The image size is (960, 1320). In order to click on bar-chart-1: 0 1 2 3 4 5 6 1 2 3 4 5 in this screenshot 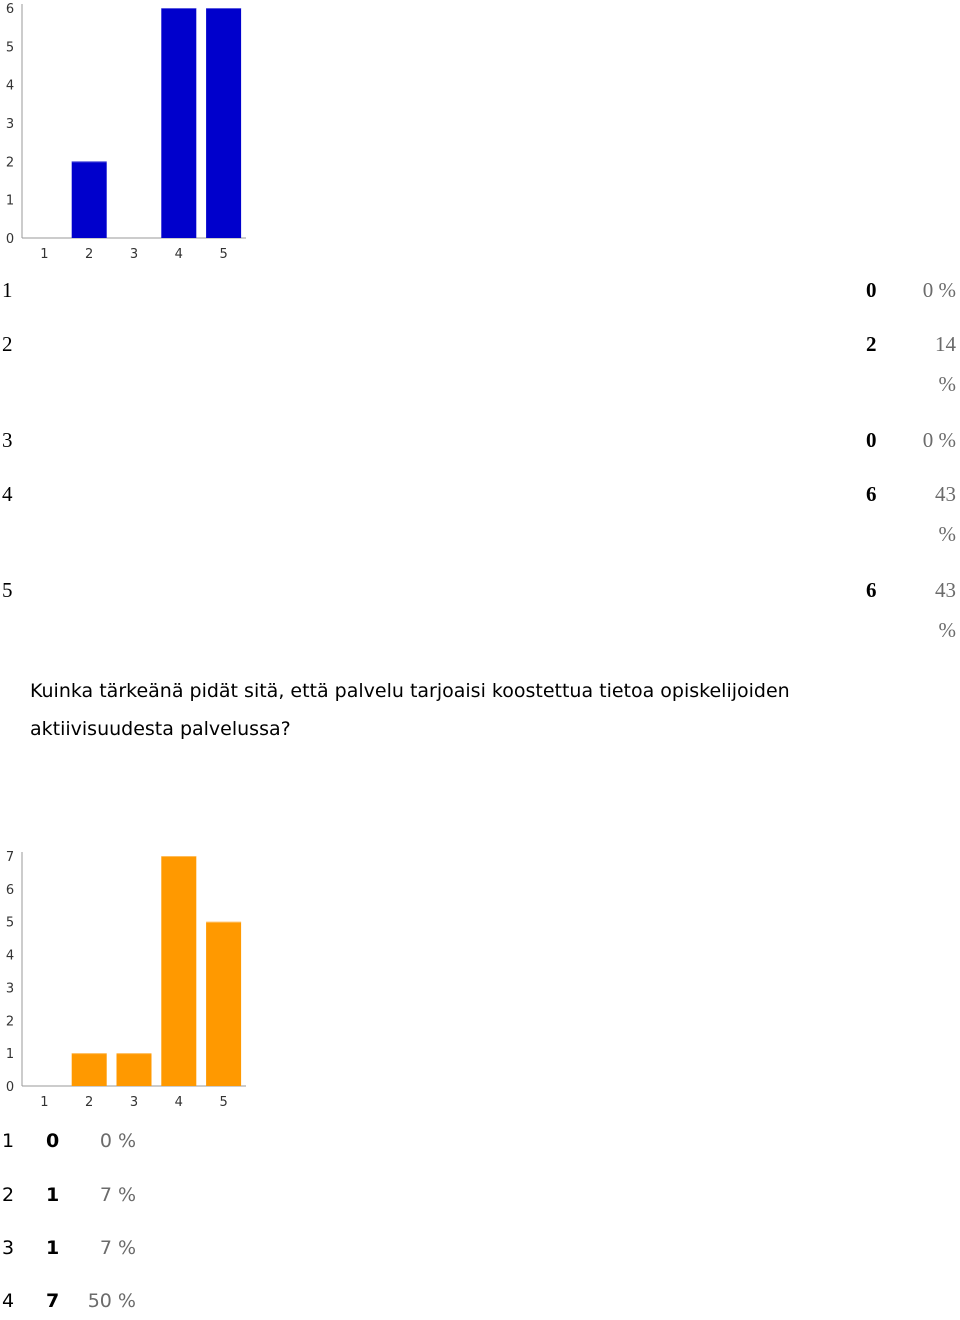, I will do `click(126, 132)`.